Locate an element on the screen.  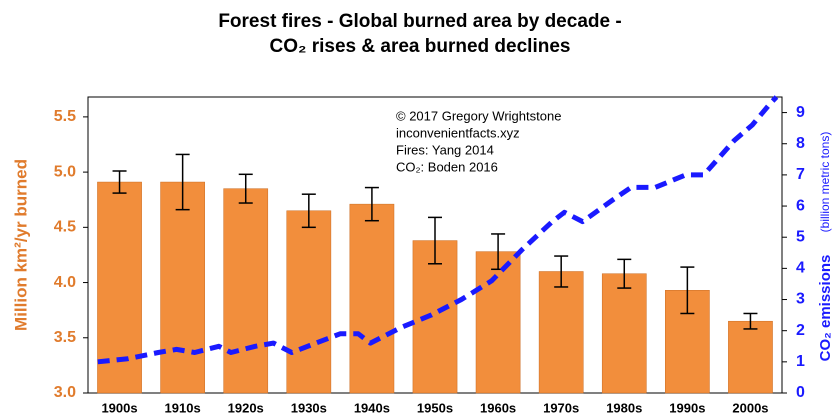
x-tick-label: 1990s is located at coordinates (687, 407).